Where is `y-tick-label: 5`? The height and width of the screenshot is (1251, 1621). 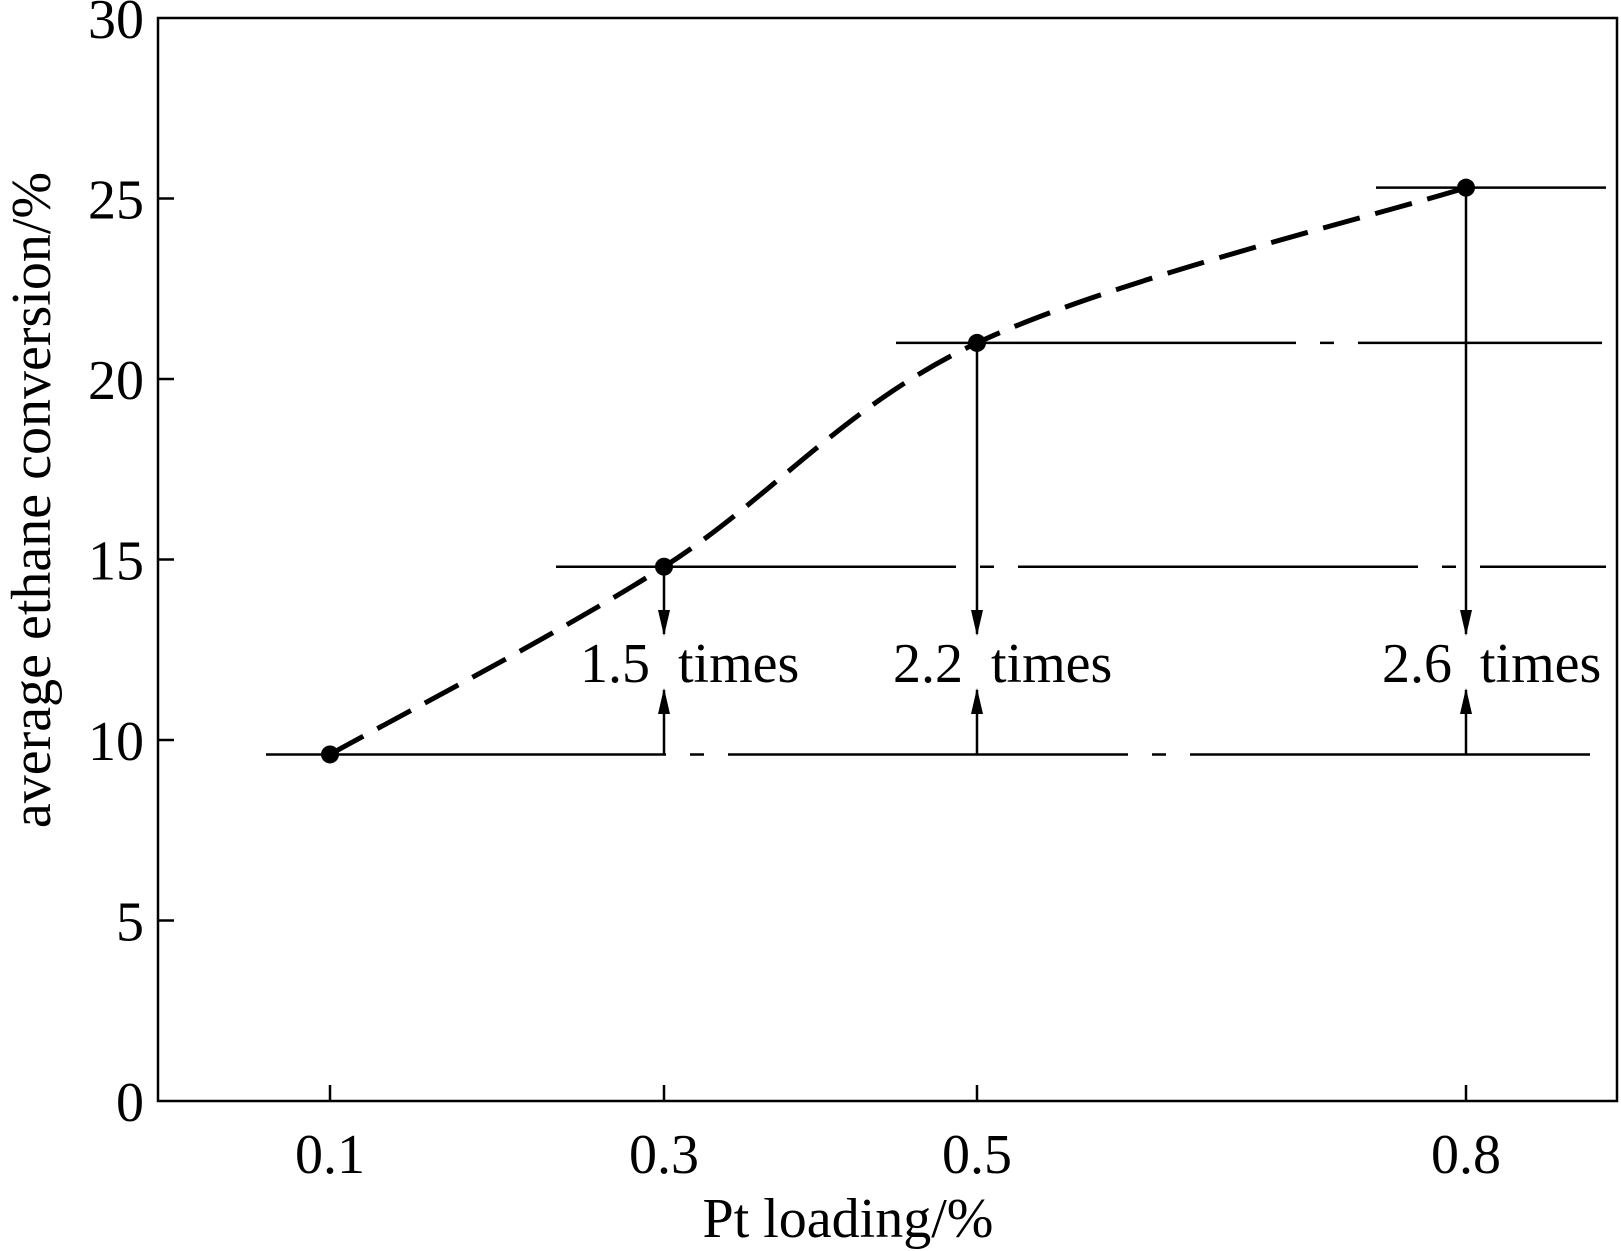 y-tick-label: 5 is located at coordinates (130, 923).